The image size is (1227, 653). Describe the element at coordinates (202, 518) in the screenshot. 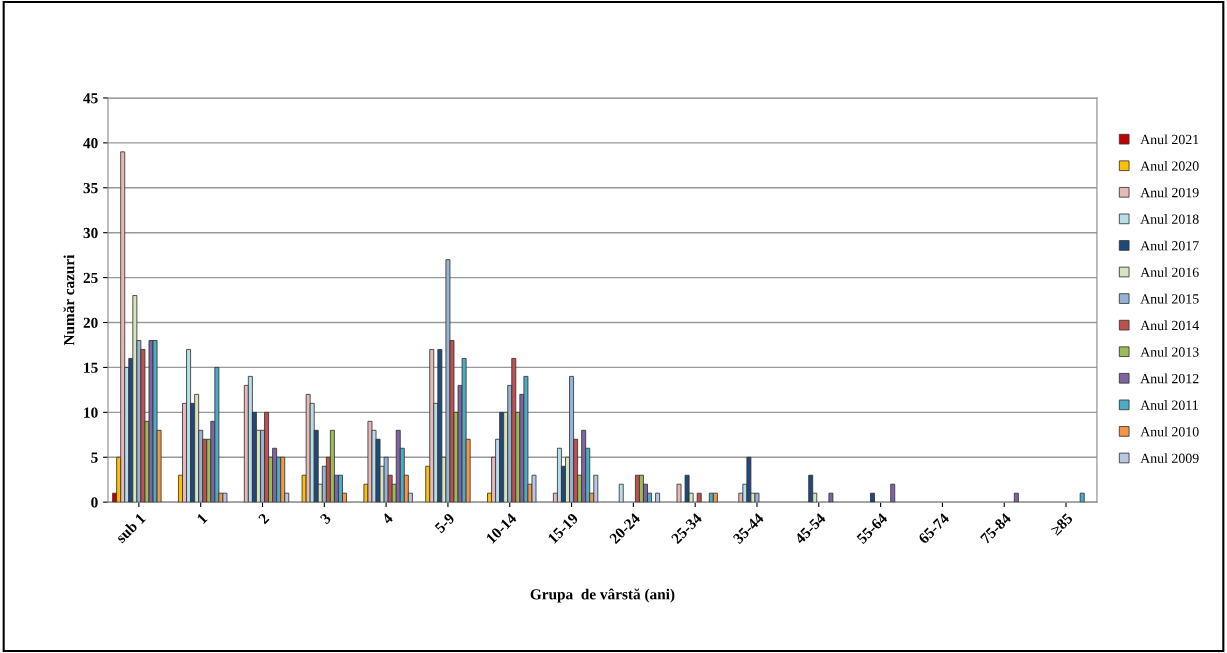

I see `x-tick-label: 1` at that location.